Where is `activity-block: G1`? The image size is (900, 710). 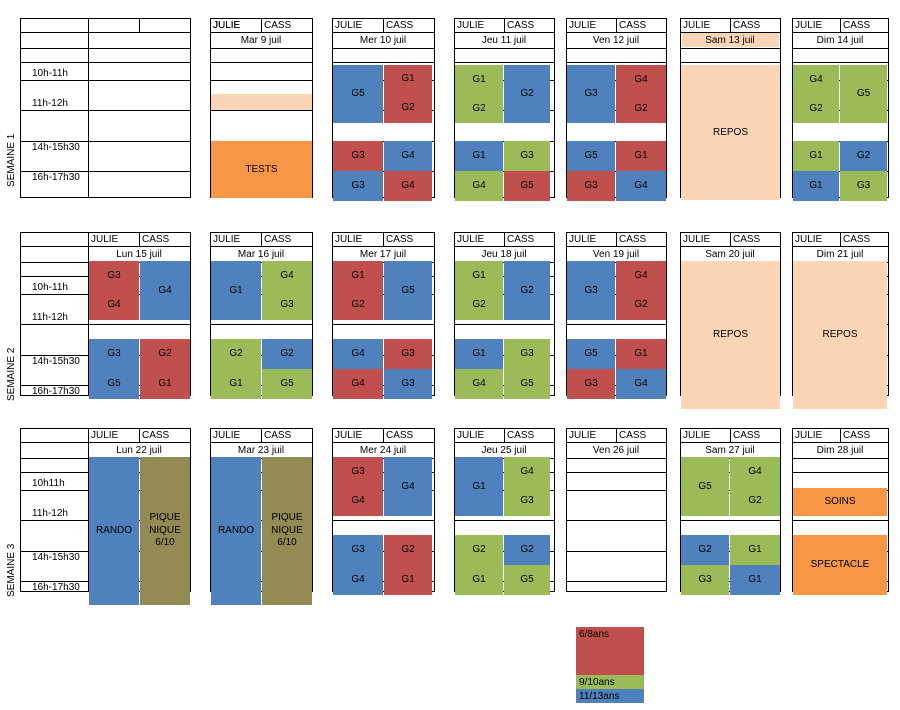 activity-block: G1 is located at coordinates (755, 550).